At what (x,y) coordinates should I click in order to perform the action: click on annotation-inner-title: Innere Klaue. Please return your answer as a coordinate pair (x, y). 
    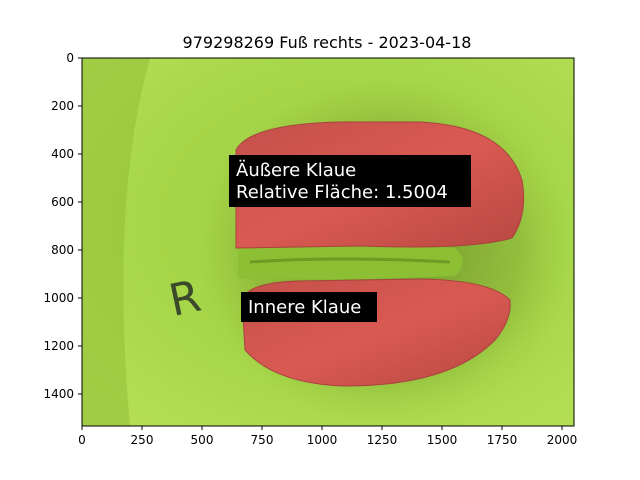
    Looking at the image, I should click on (304, 307).